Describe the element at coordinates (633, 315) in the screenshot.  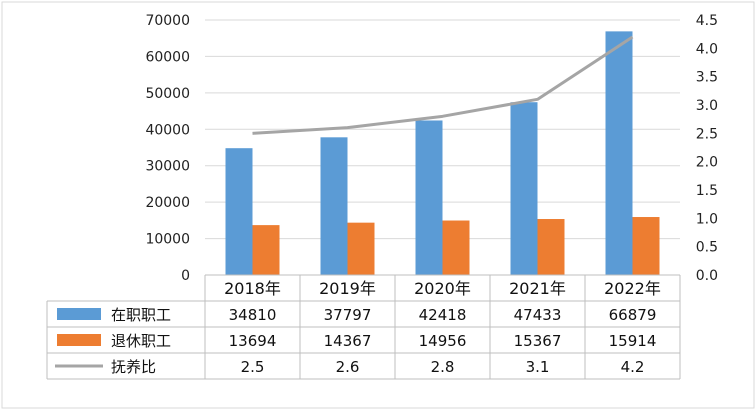
I see `data-label: 66879` at that location.